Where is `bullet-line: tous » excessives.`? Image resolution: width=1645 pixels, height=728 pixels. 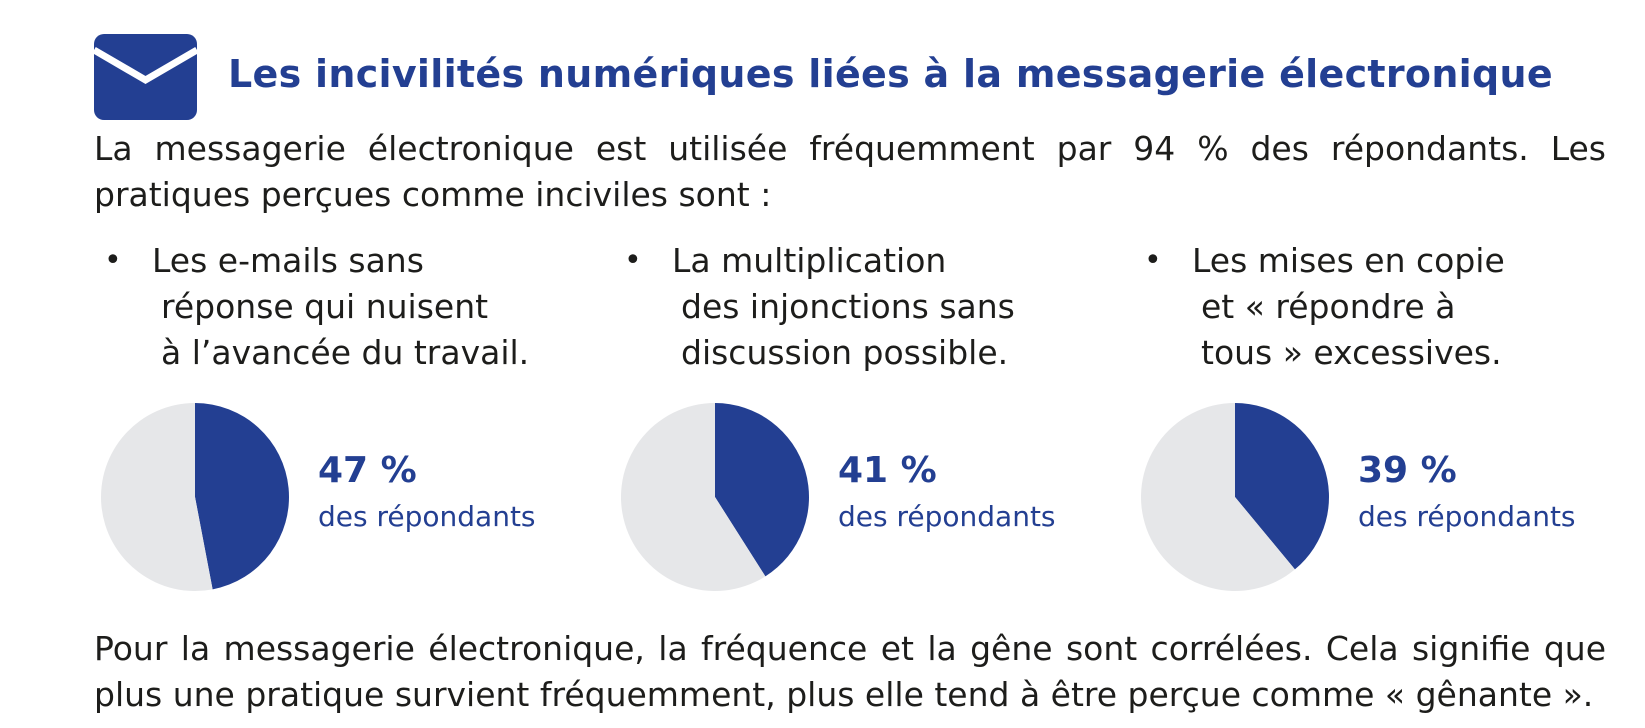
bullet-line: tous » excessives. is located at coordinates (1351, 352).